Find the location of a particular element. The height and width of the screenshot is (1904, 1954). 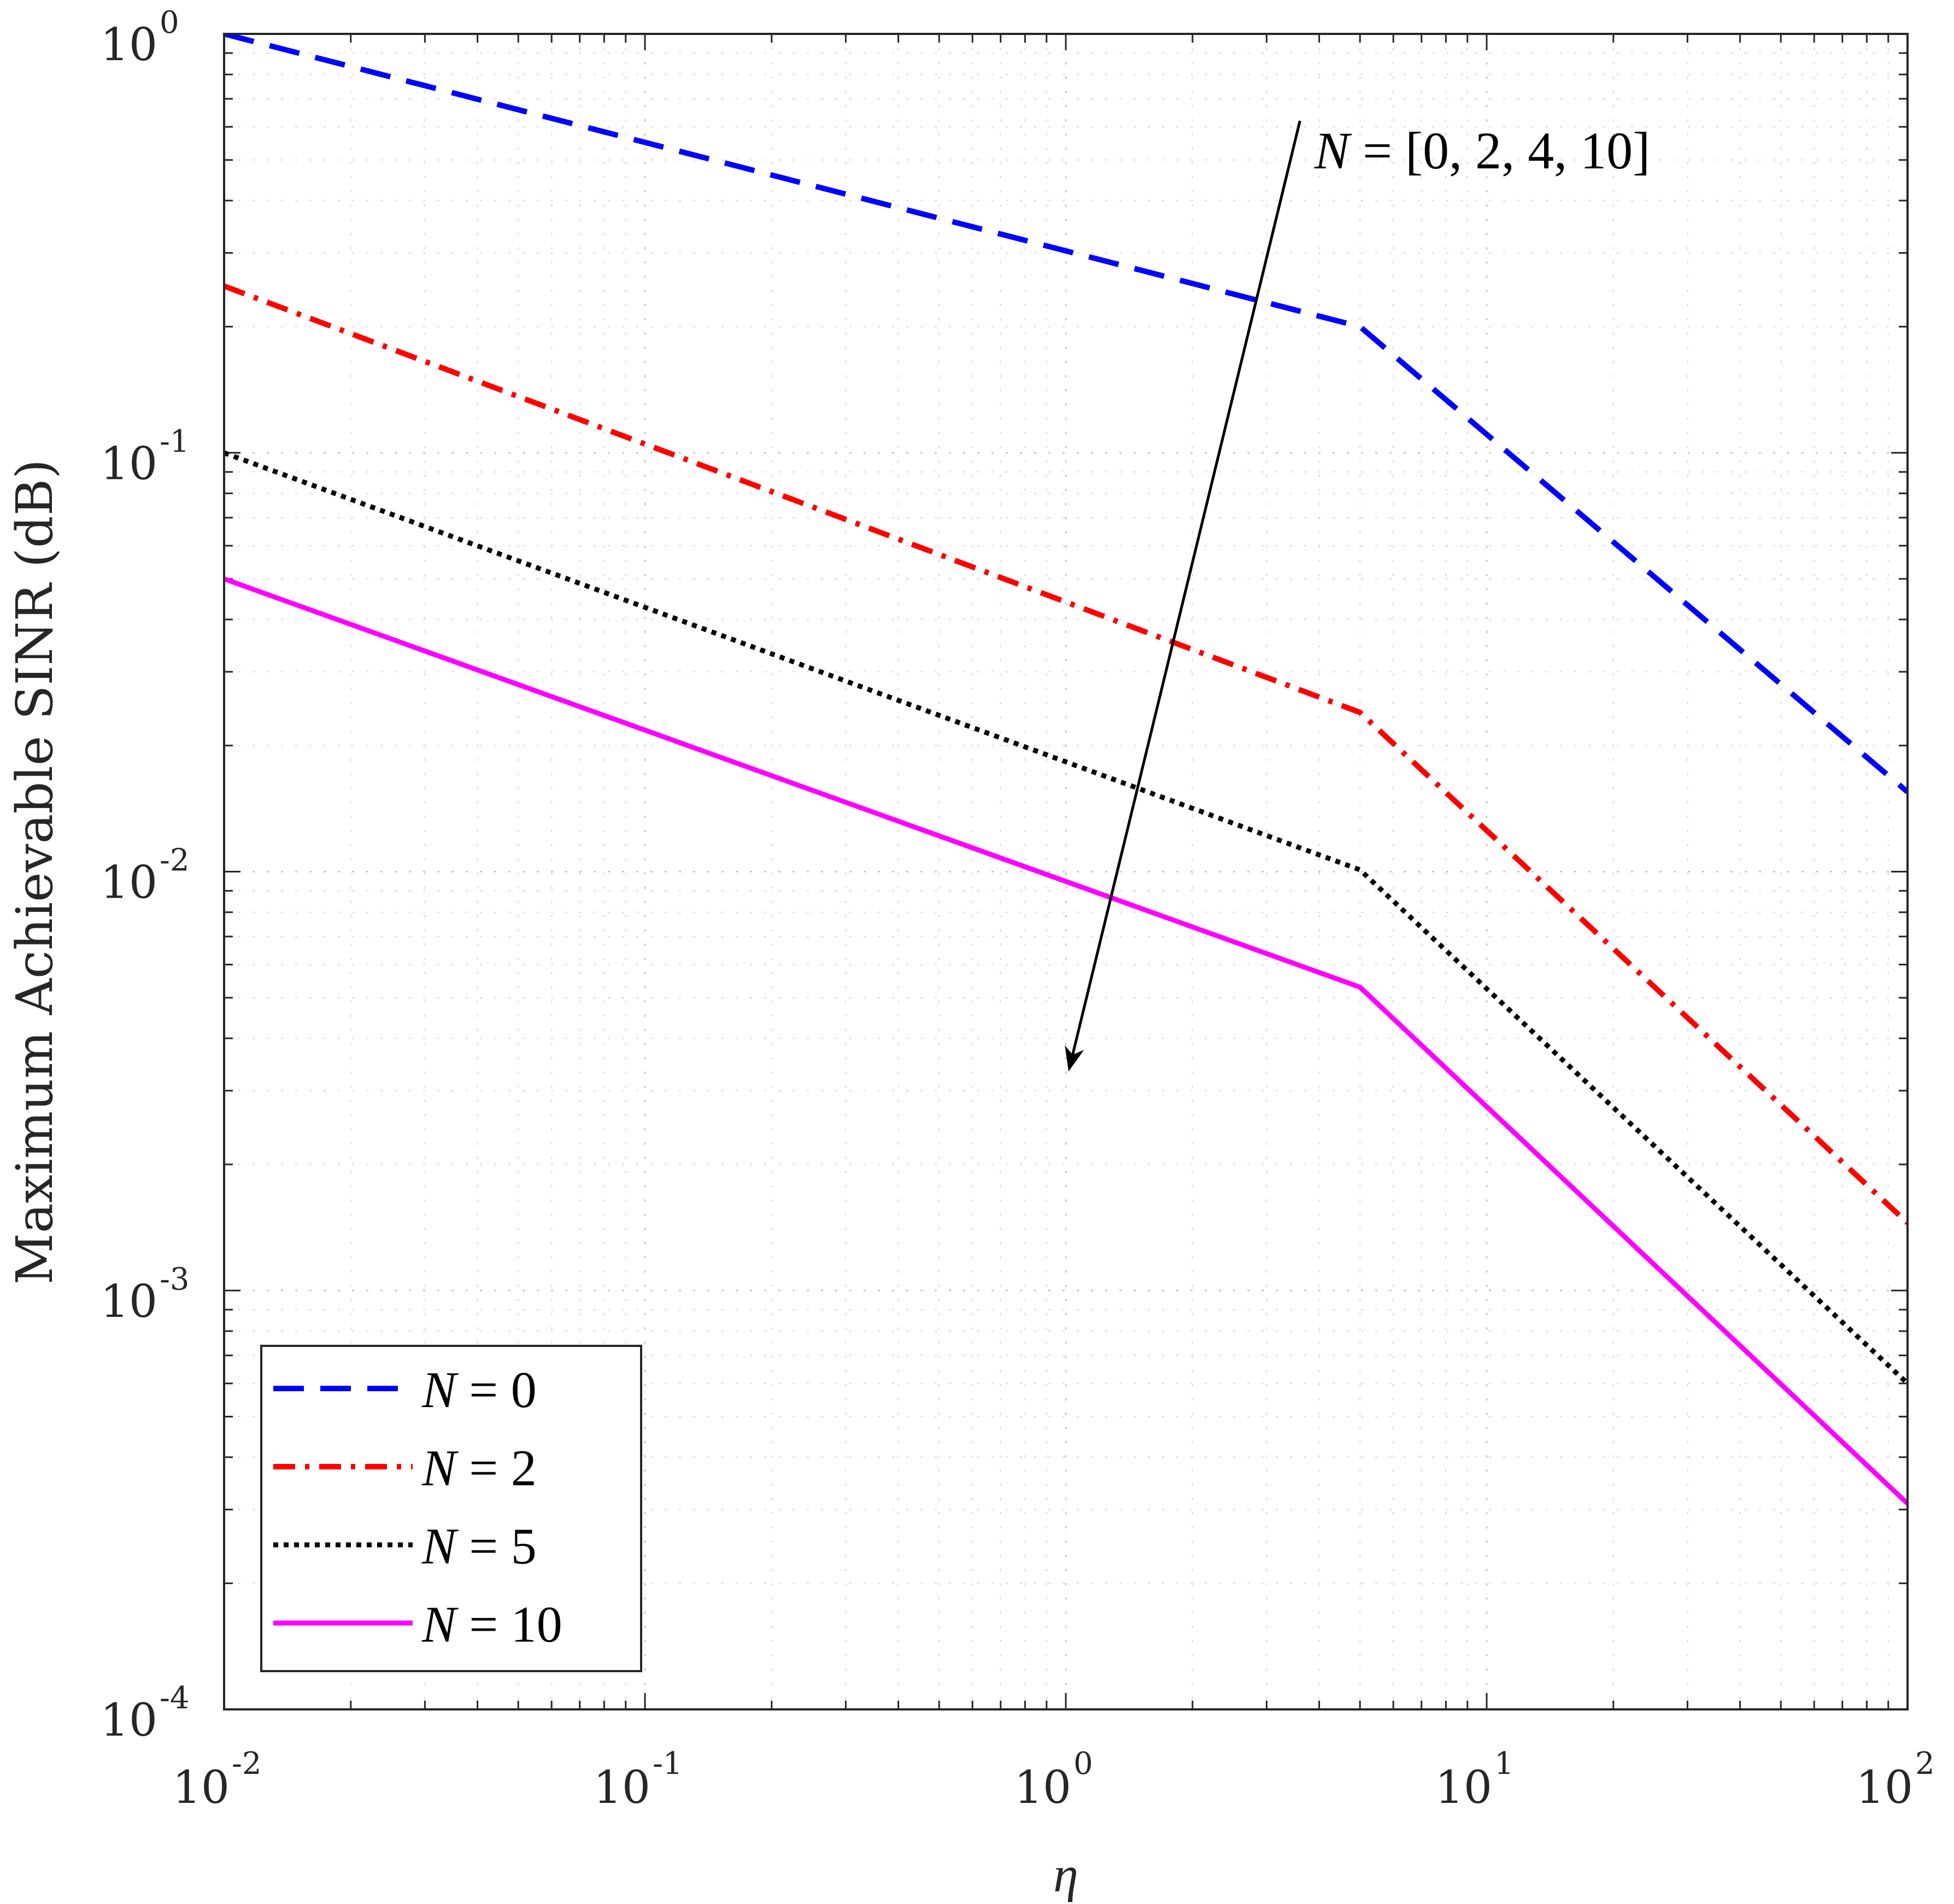

x-tick-label: 10 -2 is located at coordinates (217, 1780).